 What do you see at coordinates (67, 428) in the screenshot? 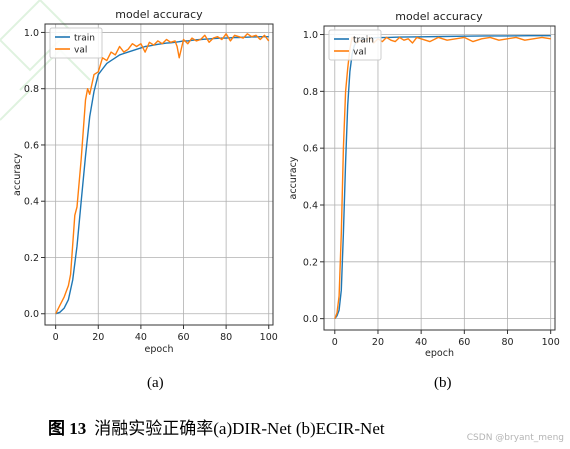
I see `figure-number: 图 13` at bounding box center [67, 428].